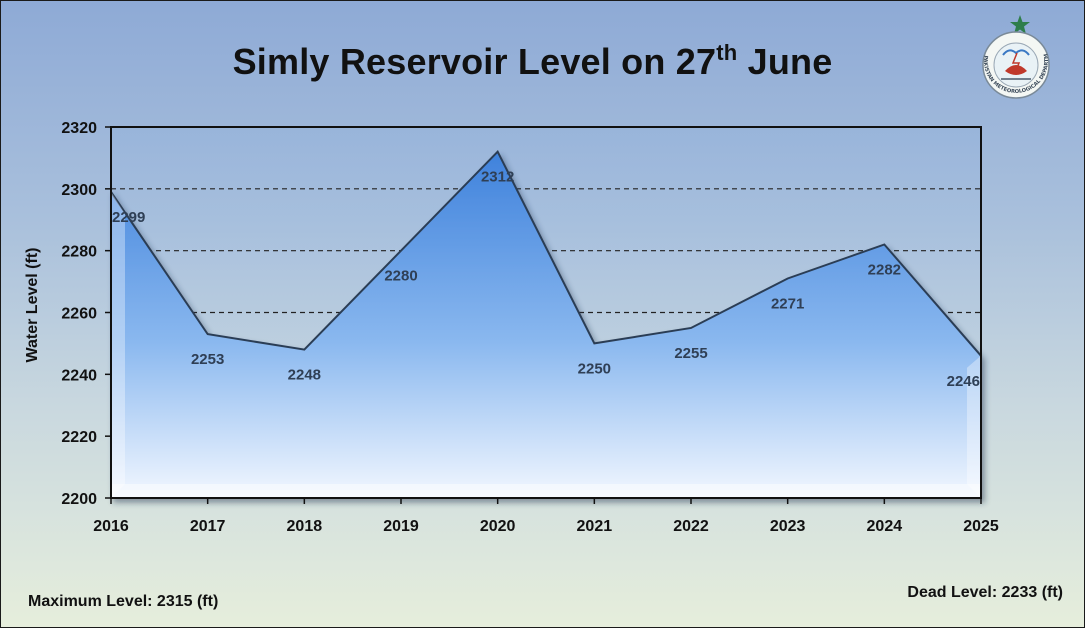 This screenshot has width=1085, height=628. What do you see at coordinates (400, 276) in the screenshot?
I see `data-label: 2280` at bounding box center [400, 276].